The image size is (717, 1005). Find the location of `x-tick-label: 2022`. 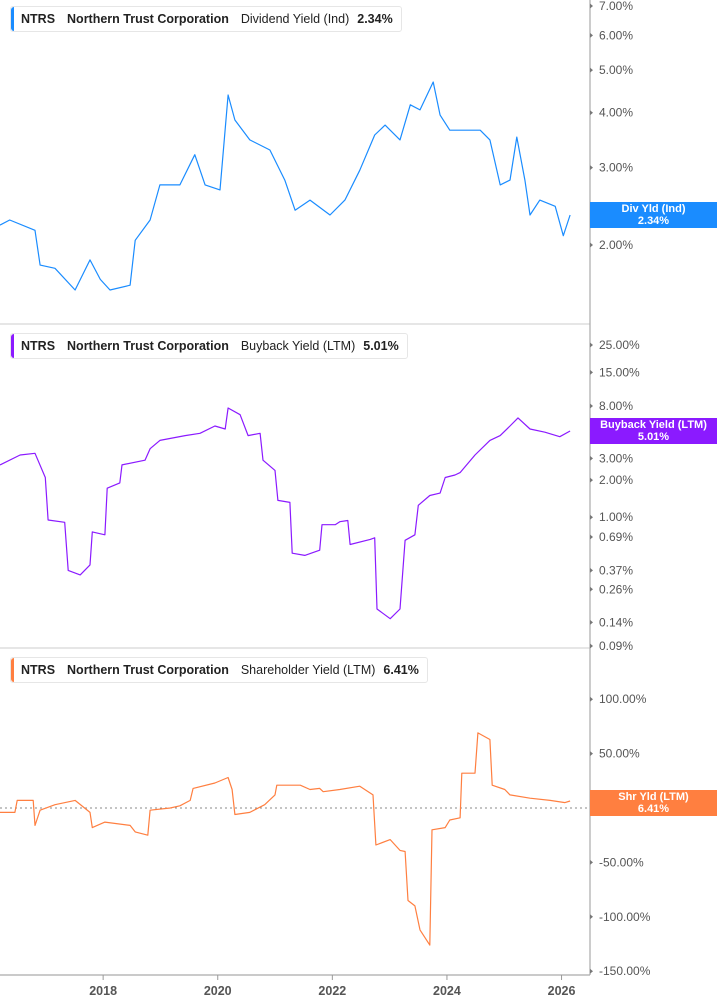

x-tick-label: 2022 is located at coordinates (332, 991).